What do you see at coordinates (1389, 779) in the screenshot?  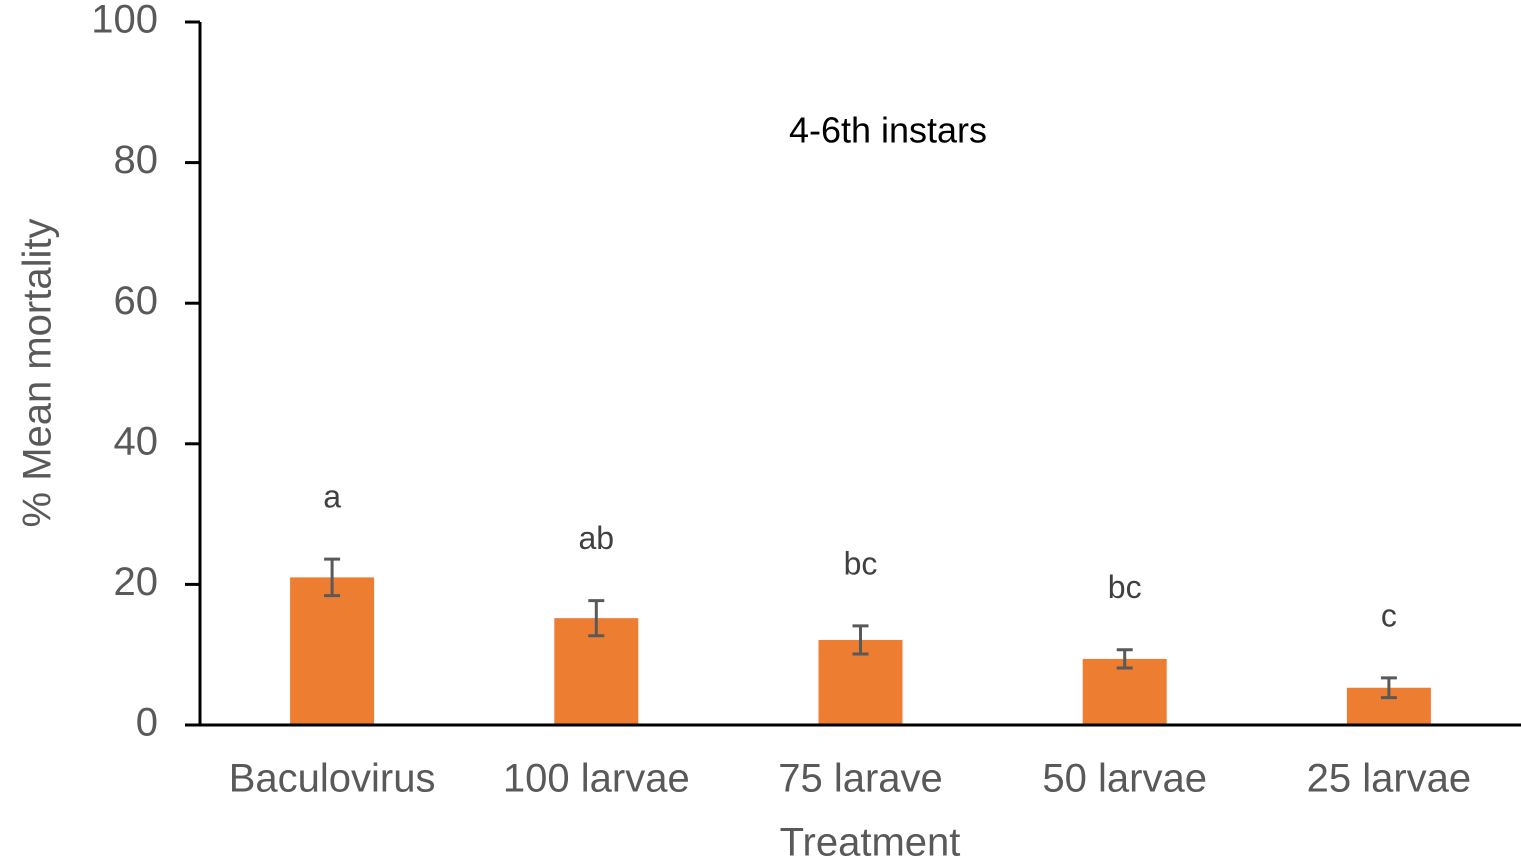 I see `x-tick-label: 25 larvae` at bounding box center [1389, 779].